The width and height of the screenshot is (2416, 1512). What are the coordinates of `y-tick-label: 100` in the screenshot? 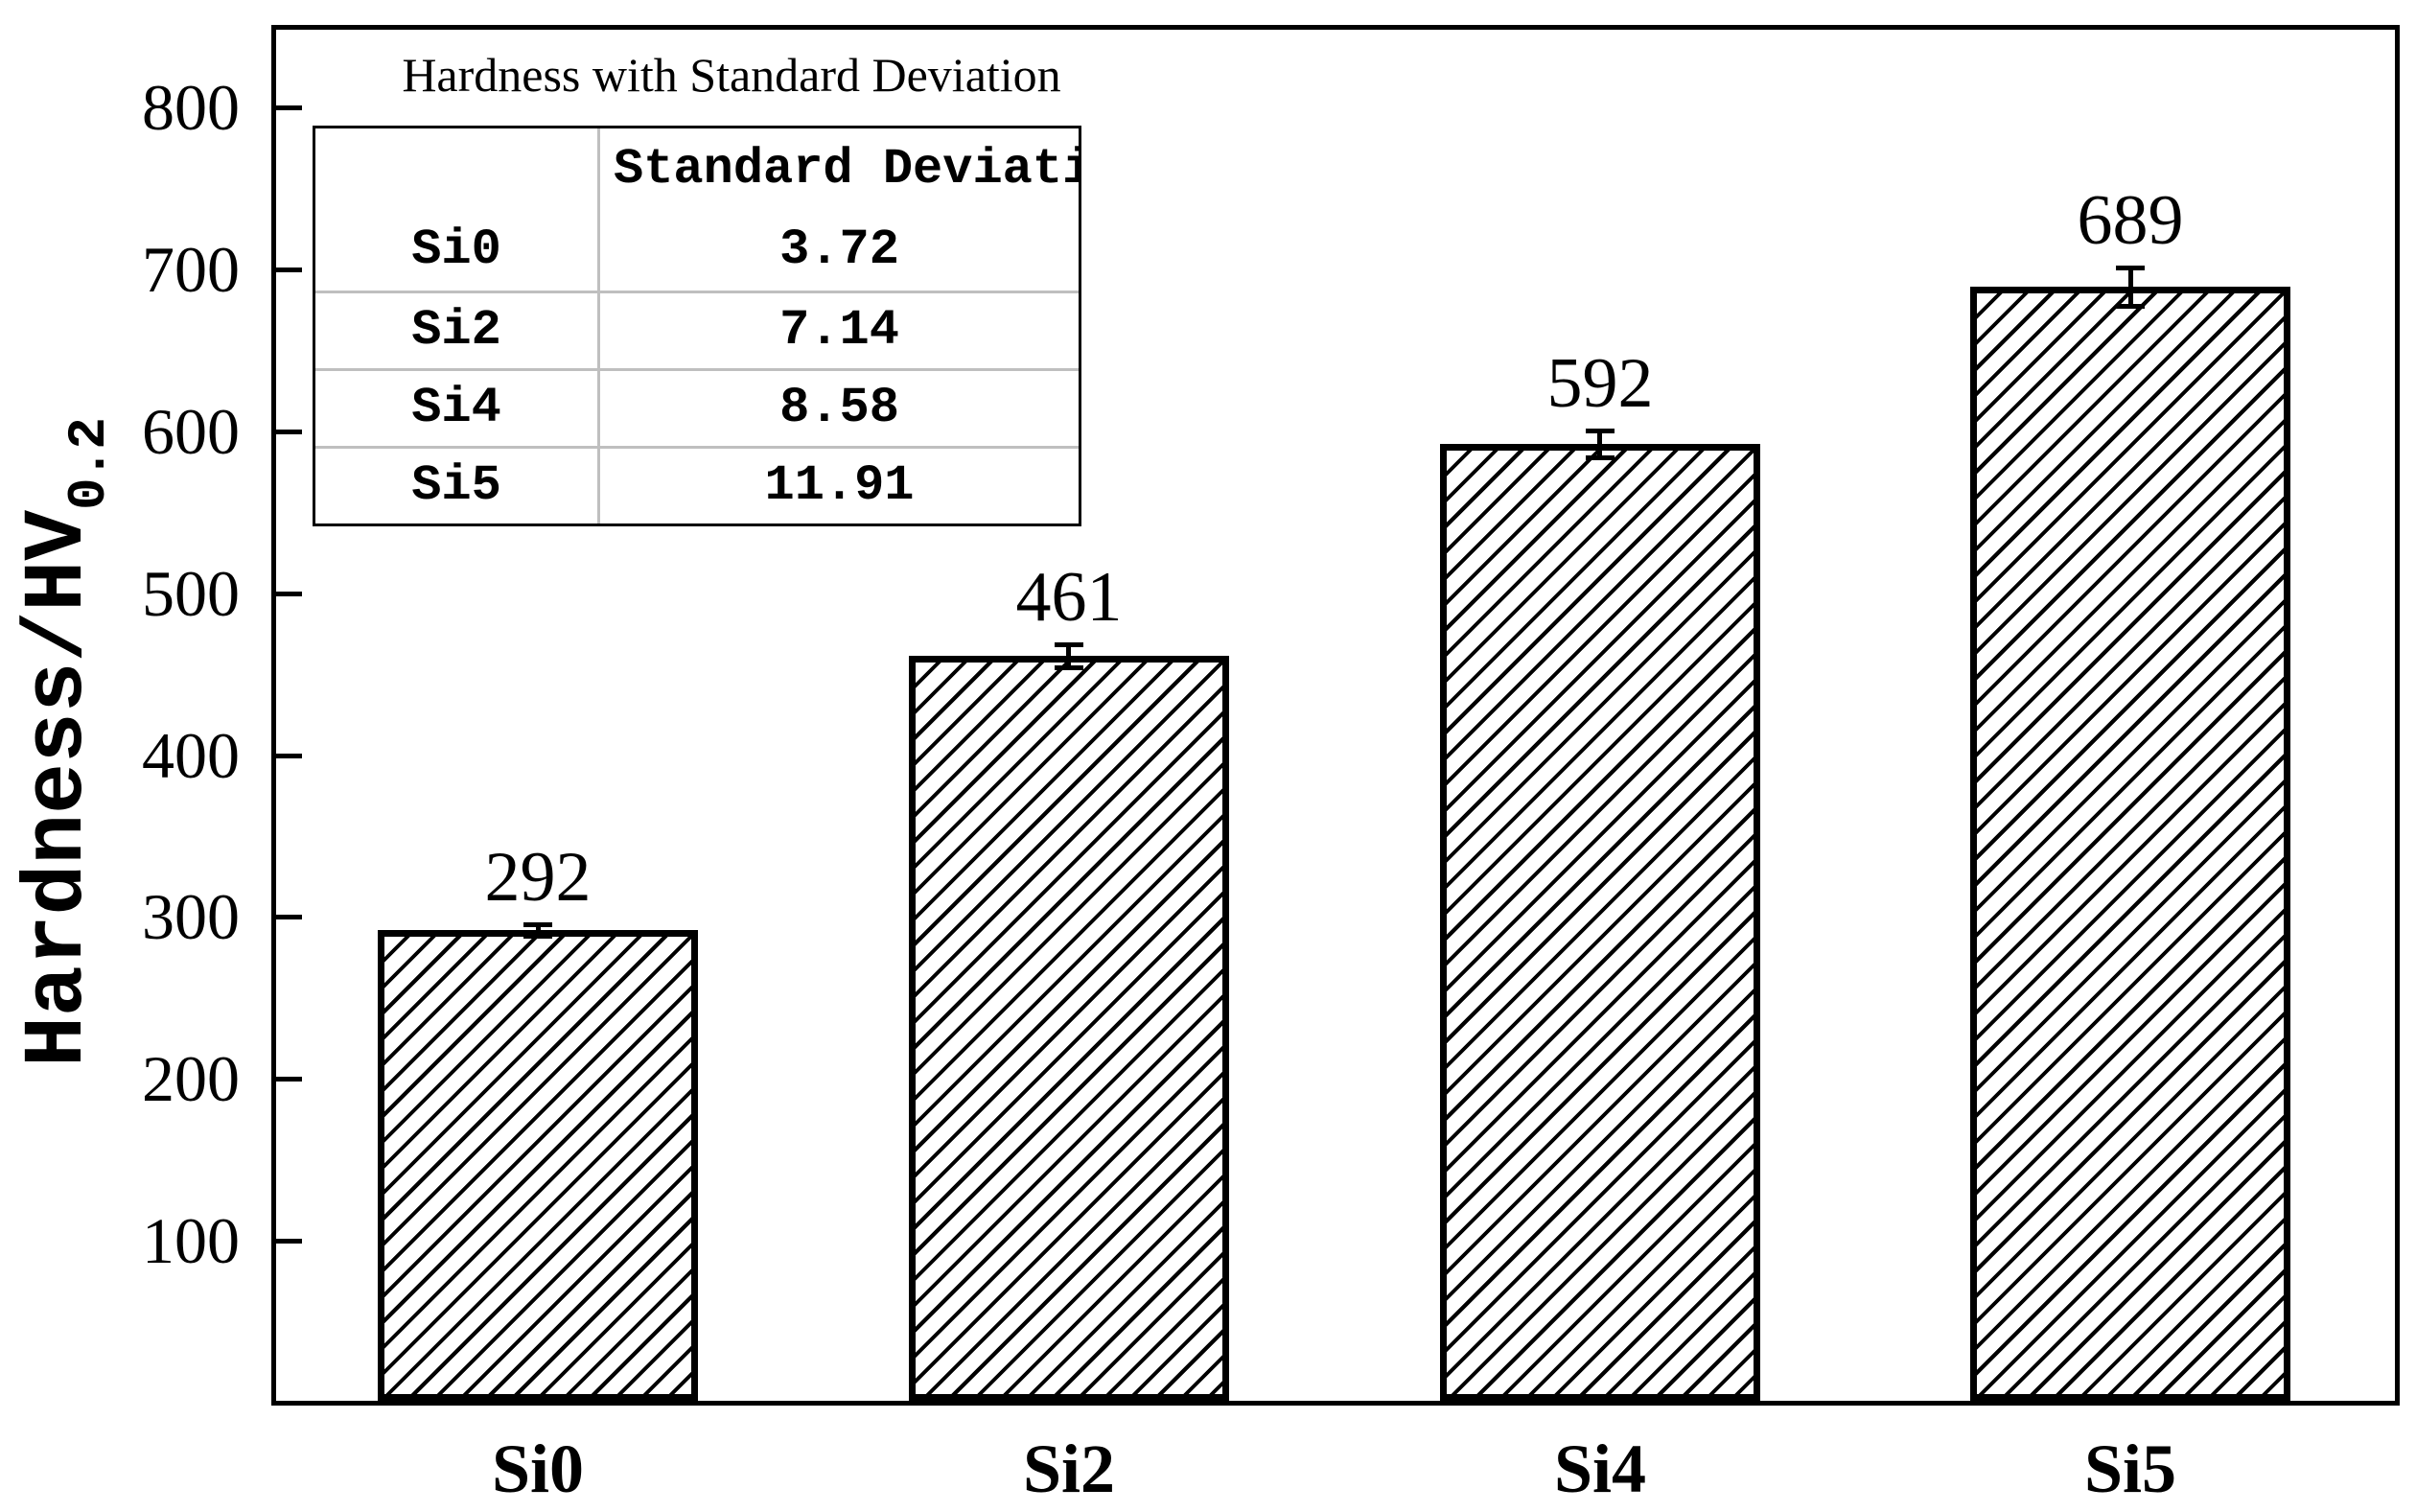 It's located at (191, 1240).